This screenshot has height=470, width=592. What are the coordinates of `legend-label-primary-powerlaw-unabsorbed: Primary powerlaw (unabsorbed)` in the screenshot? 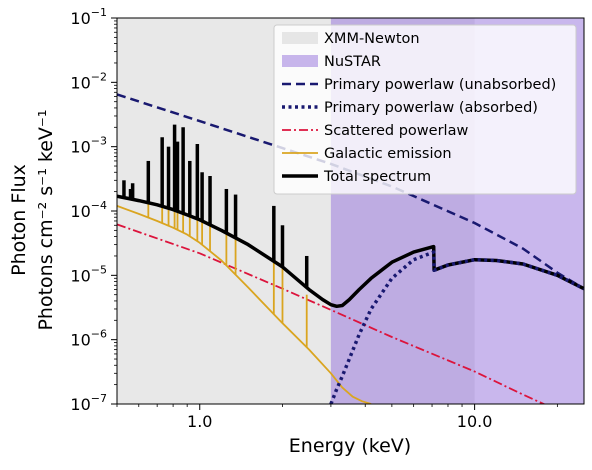 It's located at (440, 85).